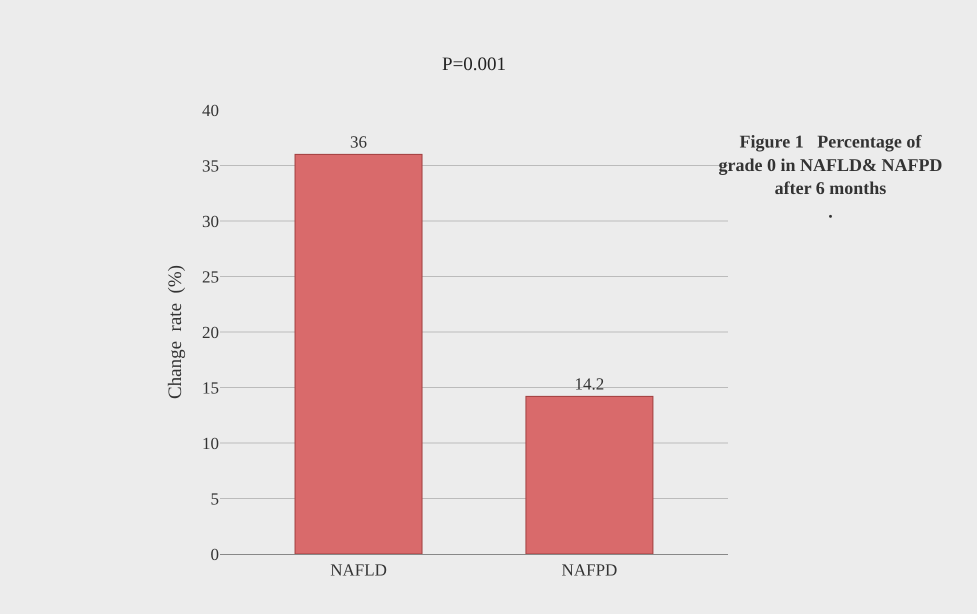 The height and width of the screenshot is (614, 977). What do you see at coordinates (830, 176) in the screenshot?
I see `text: Figure 1 Percentage of grade 0 in NAFLD& NAFPD after 6 months .` at bounding box center [830, 176].